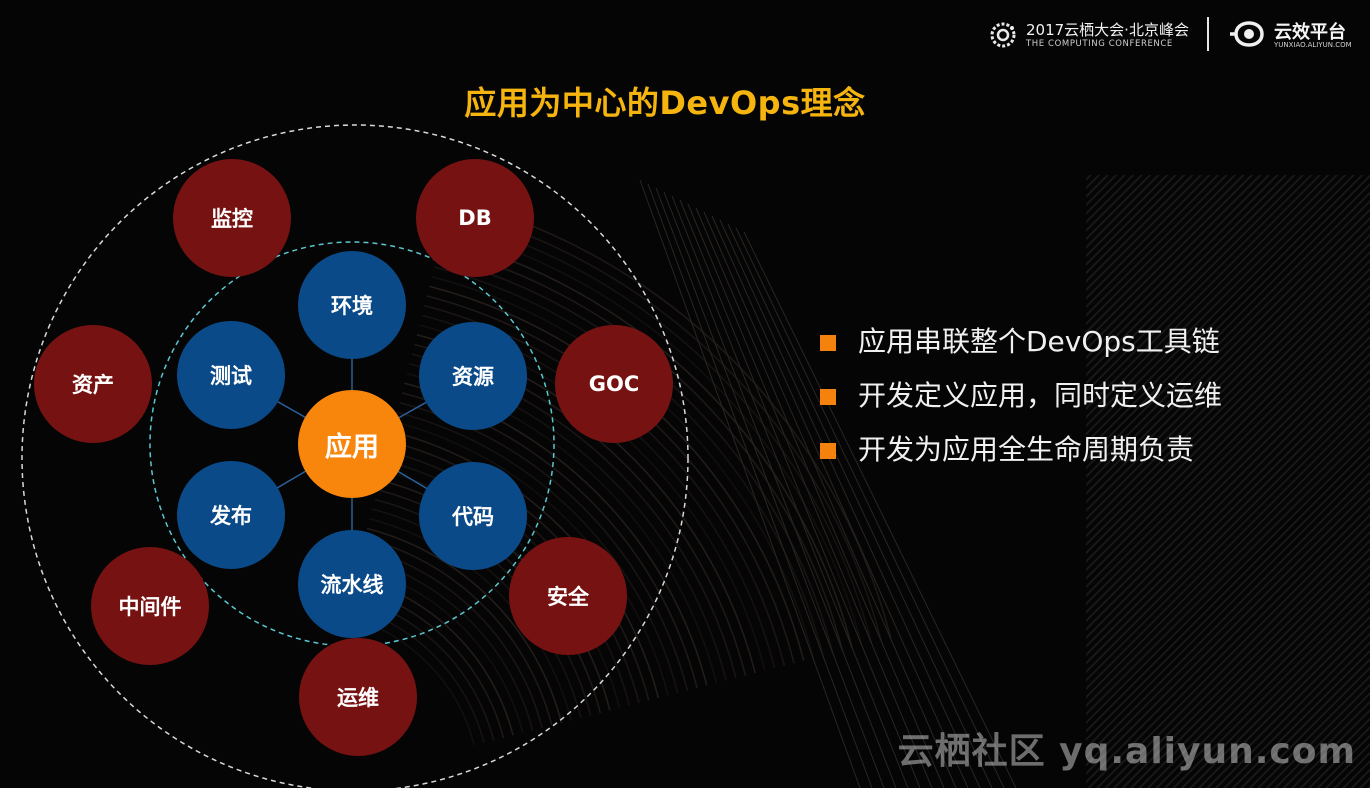 The height and width of the screenshot is (788, 1370). What do you see at coordinates (231, 375) in the screenshot?
I see `inner-node-test: 测试` at bounding box center [231, 375].